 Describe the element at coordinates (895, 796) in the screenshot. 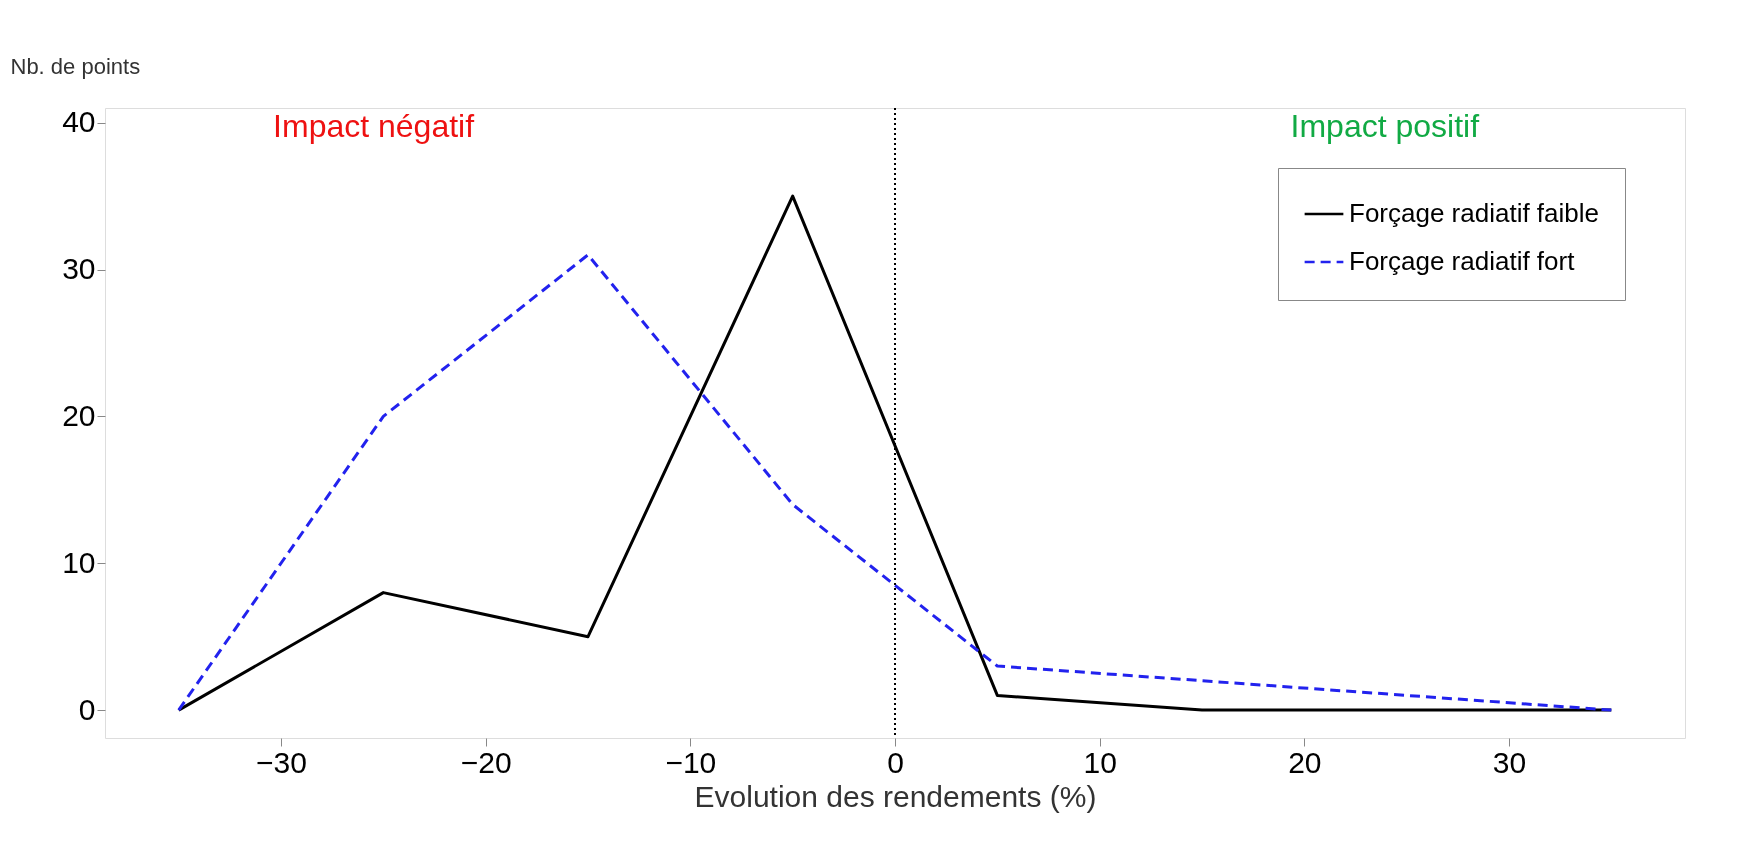

I see `x-axis-title: Evolution des rendements (%)` at that location.